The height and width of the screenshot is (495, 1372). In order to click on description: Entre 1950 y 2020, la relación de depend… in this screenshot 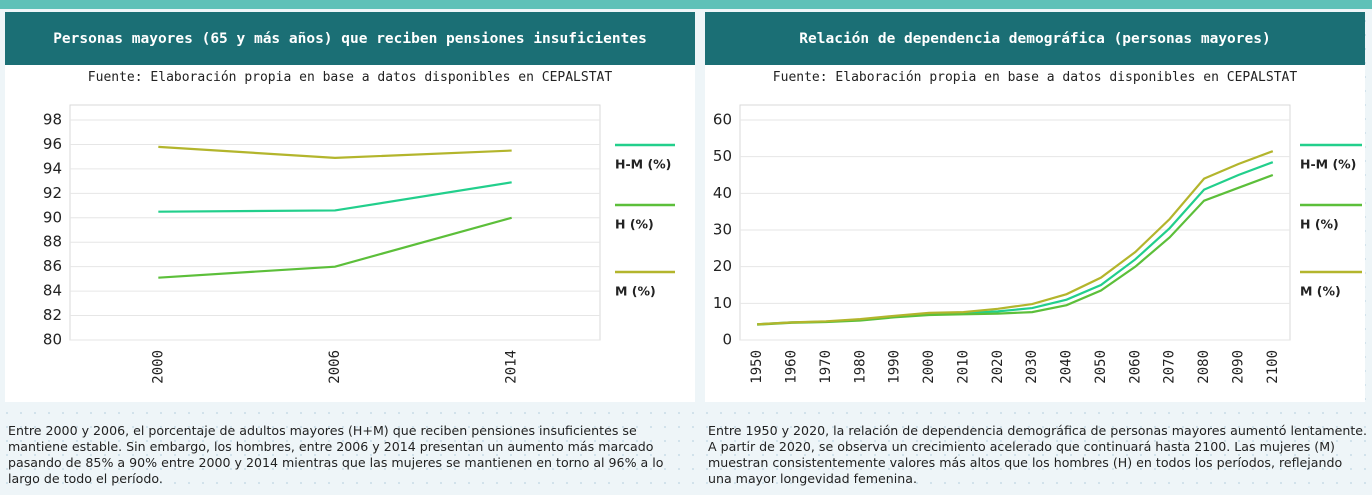, I will do `click(1038, 454)`.